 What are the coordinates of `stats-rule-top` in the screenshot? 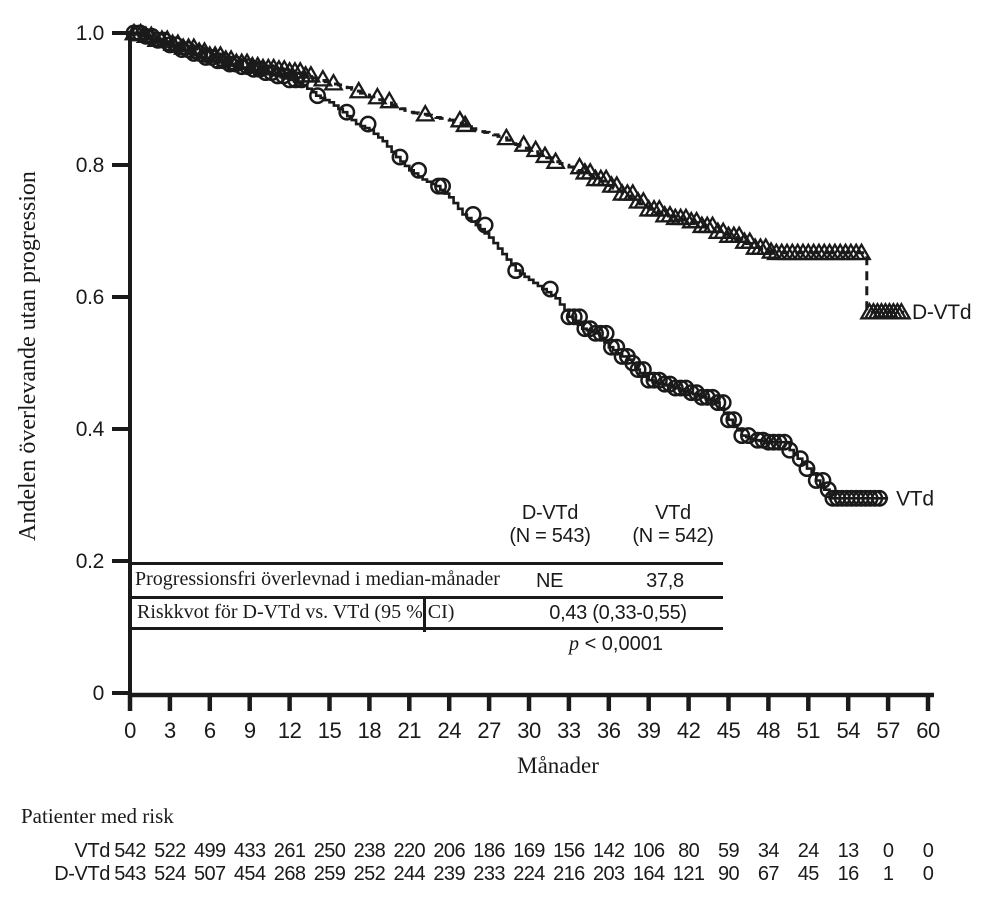 It's located at (426, 563).